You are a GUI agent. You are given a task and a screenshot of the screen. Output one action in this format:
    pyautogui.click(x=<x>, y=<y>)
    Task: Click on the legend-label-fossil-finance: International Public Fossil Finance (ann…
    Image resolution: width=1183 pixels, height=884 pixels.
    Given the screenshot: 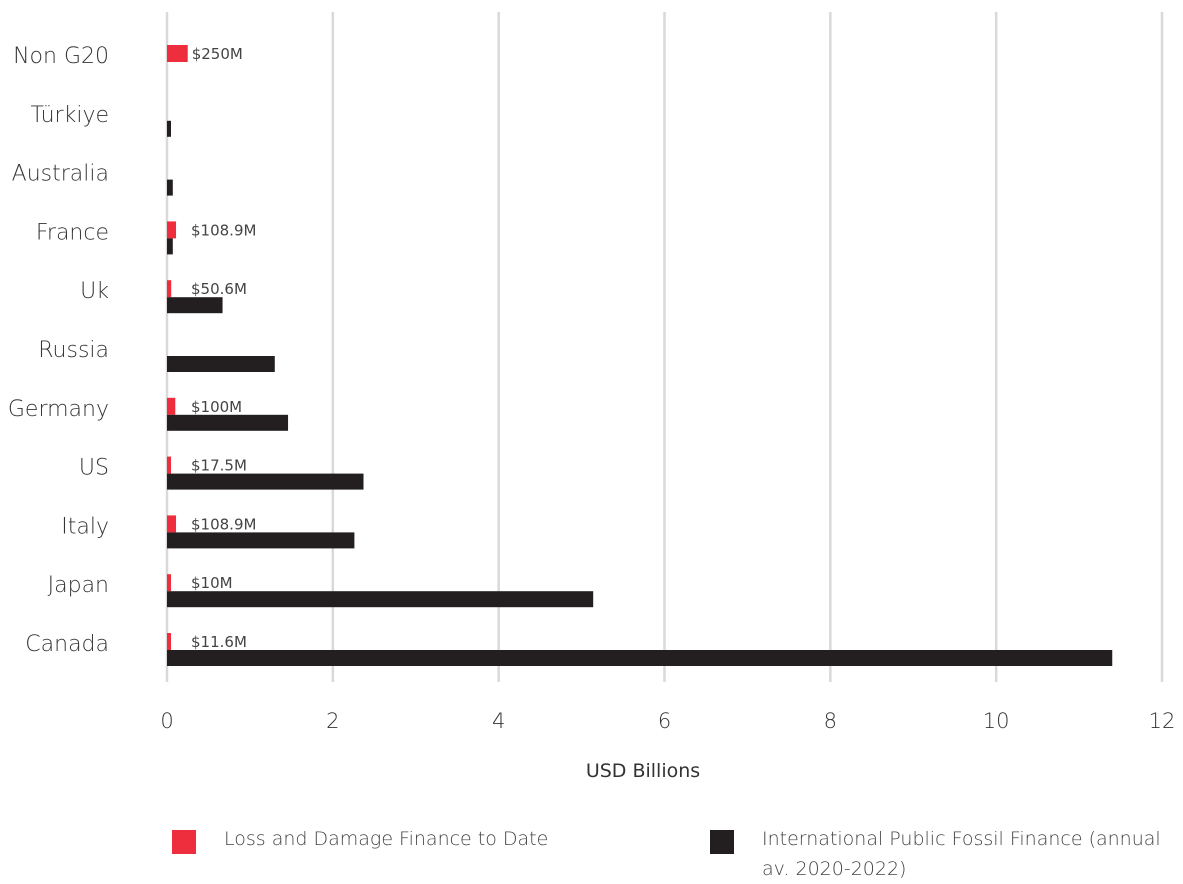 What is the action you would take?
    pyautogui.click(x=961, y=854)
    